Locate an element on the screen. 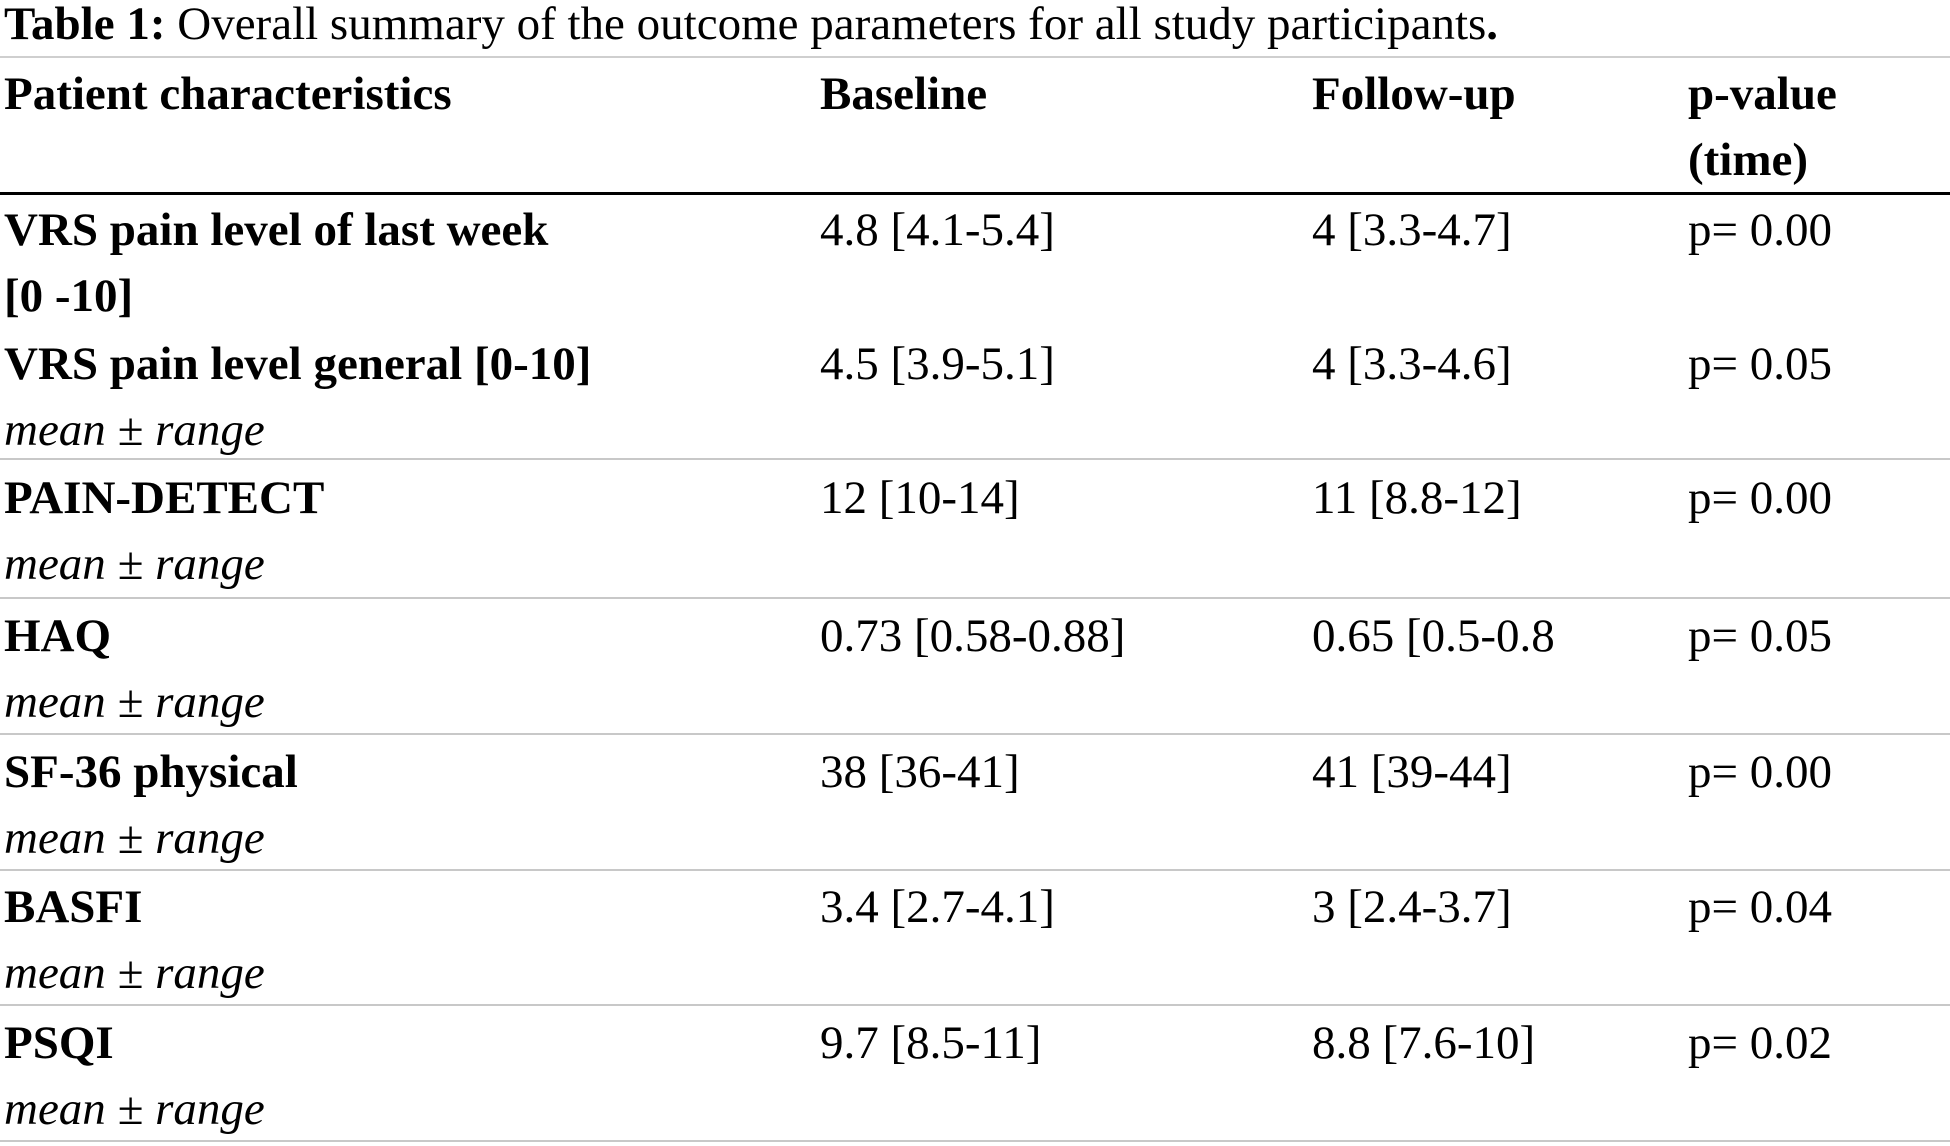  baseline-value: 38 [36-41] is located at coordinates (920, 772).